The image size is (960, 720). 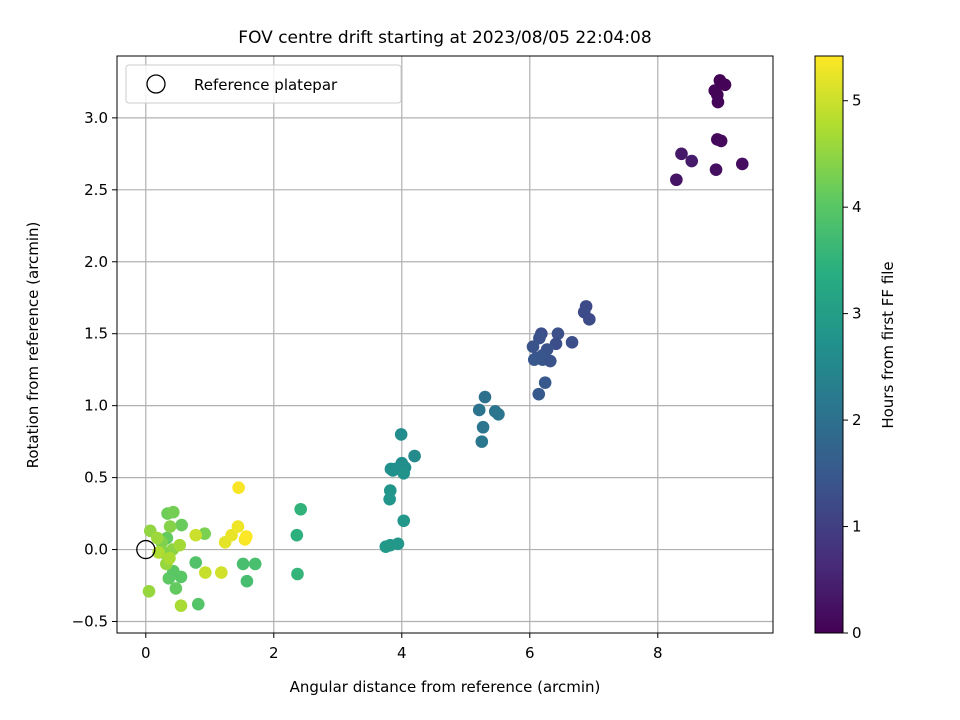 I want to click on colorbar-tick-label: 1, so click(x=857, y=527).